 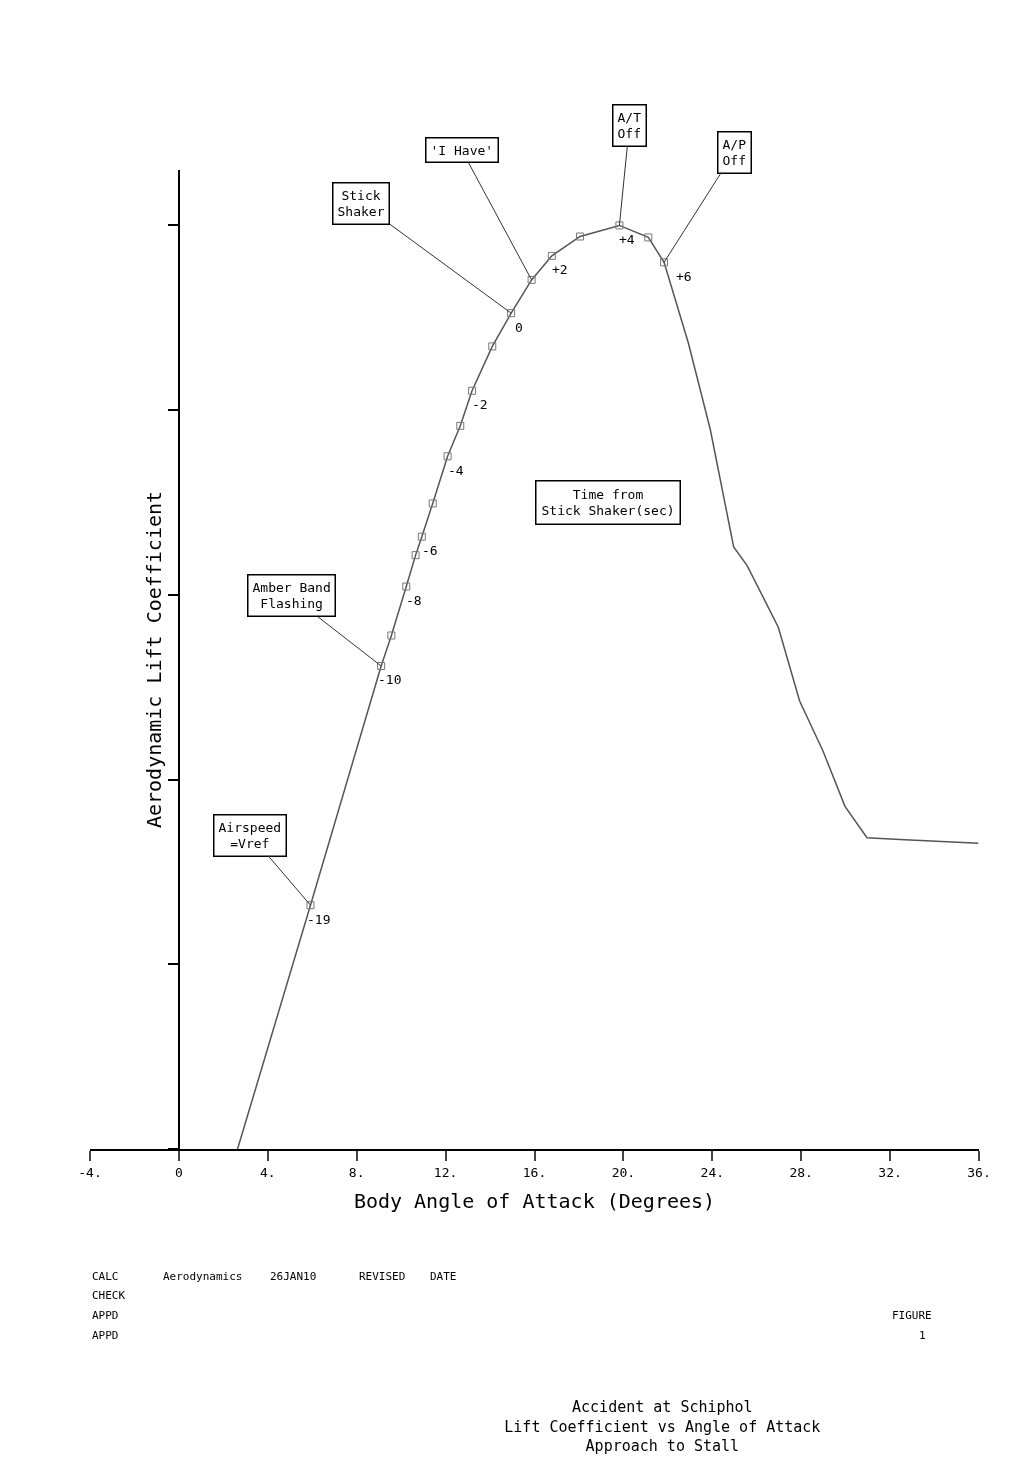 I want to click on x-tick-label: 24., so click(x=712, y=1172).